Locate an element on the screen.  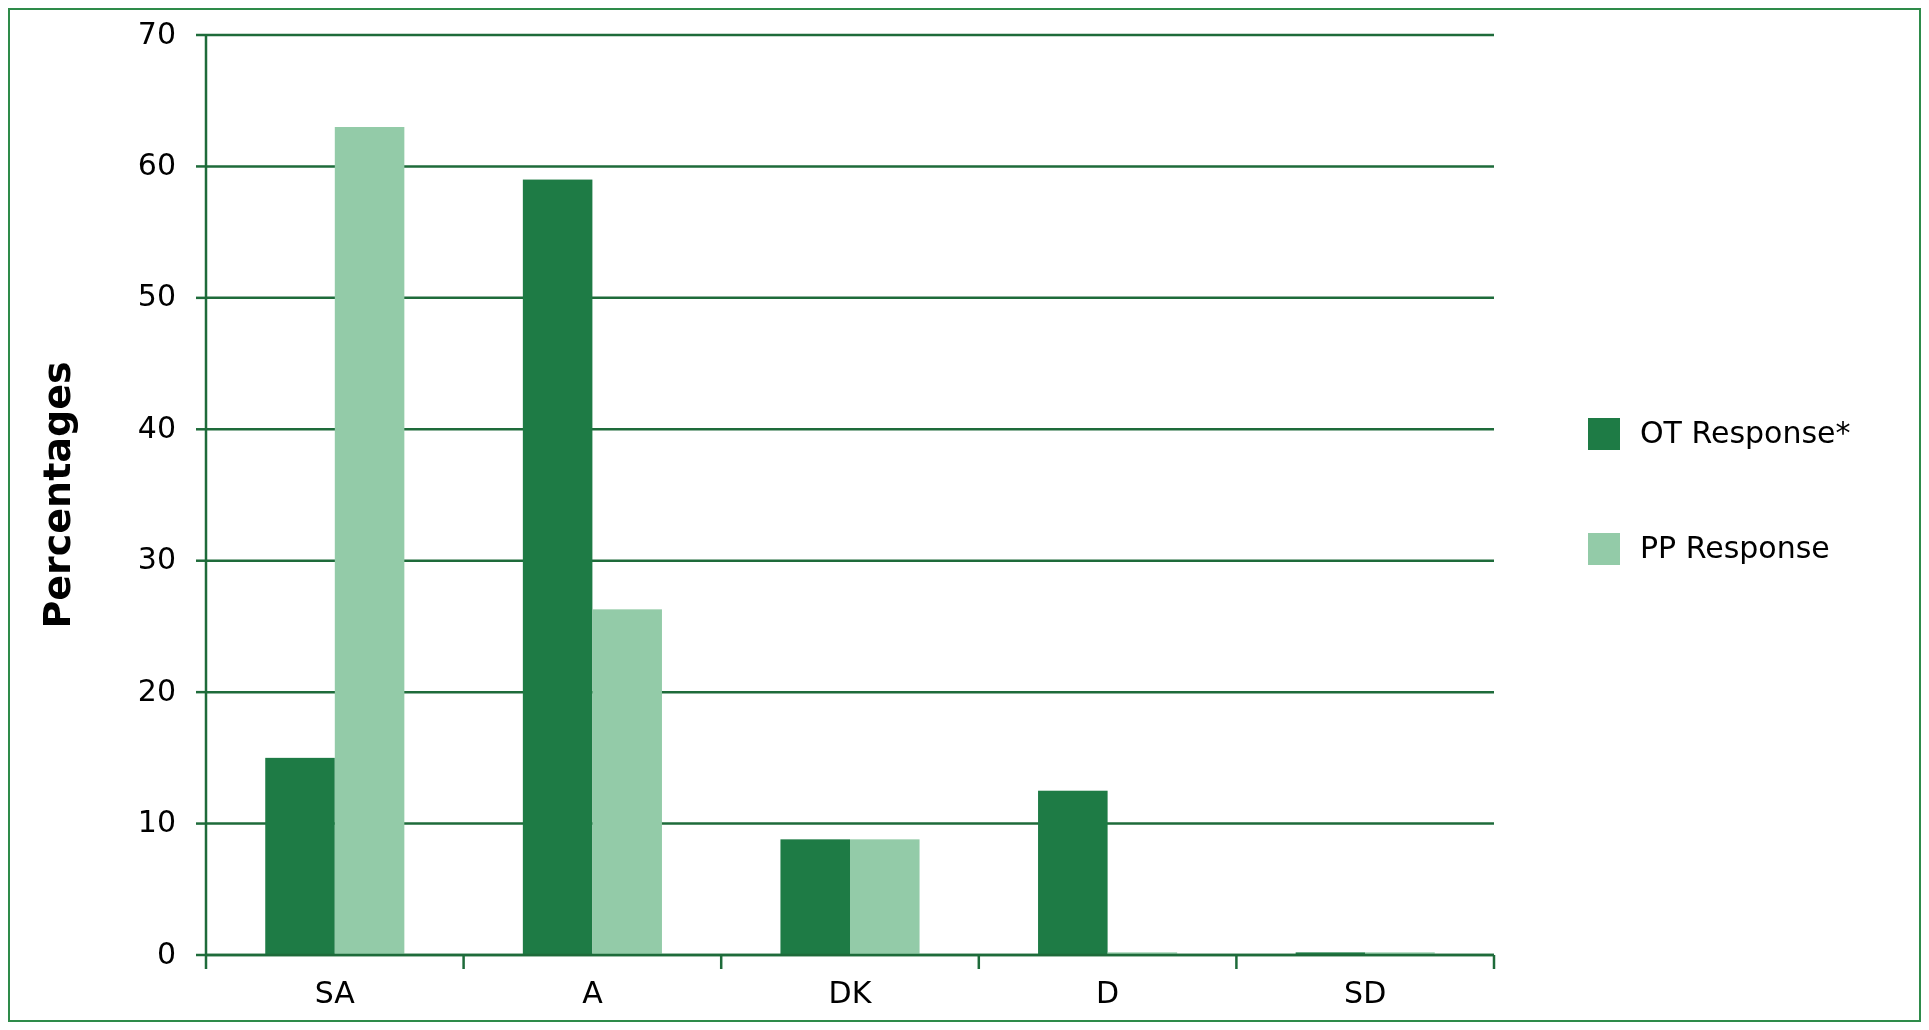
y-tick-label: 30 is located at coordinates (156, 559).